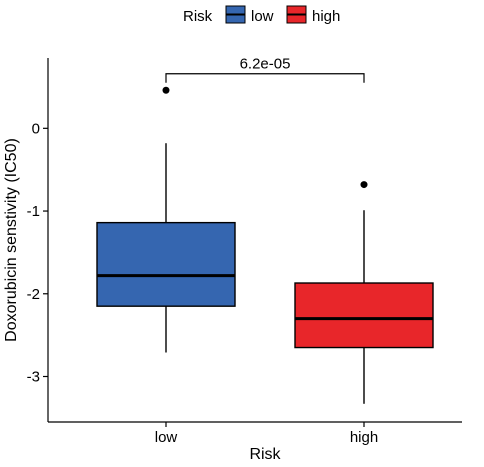  I want to click on legend: Risk low high, so click(261, 15).